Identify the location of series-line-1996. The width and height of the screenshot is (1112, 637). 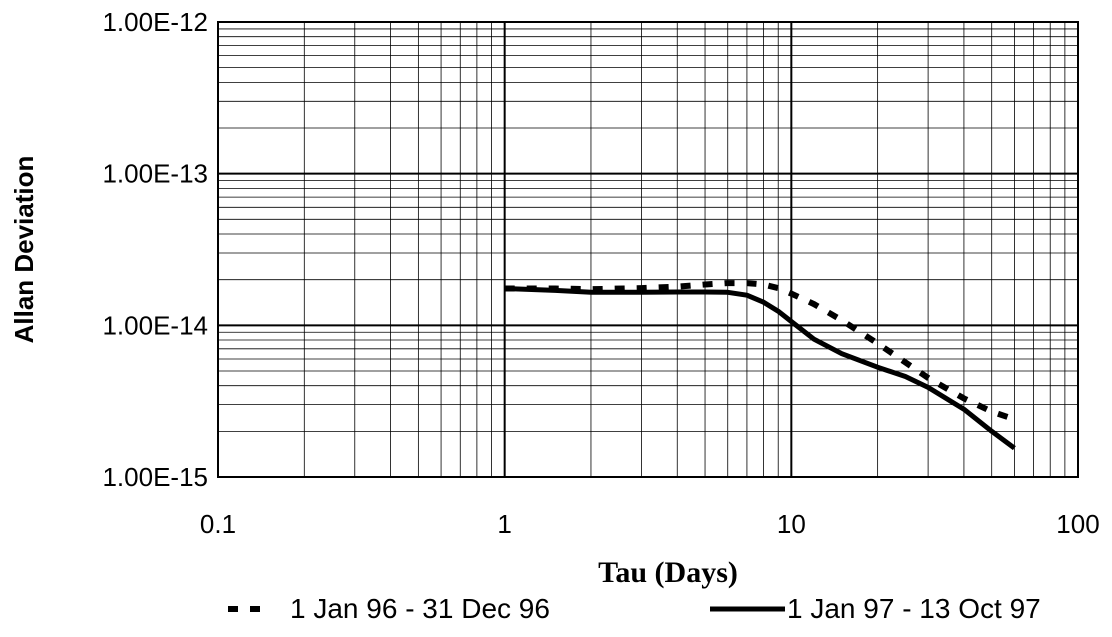
(760, 351).